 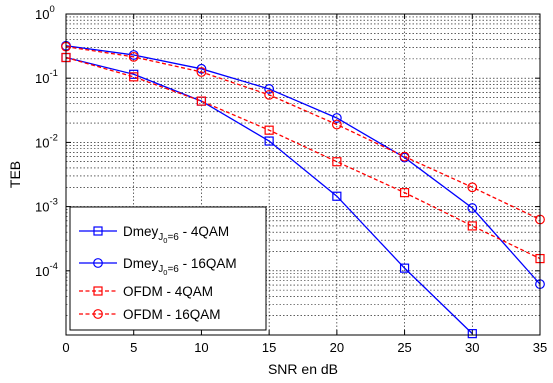 What do you see at coordinates (168, 291) in the screenshot?
I see `legend-label: OFDM - 4QAM` at bounding box center [168, 291].